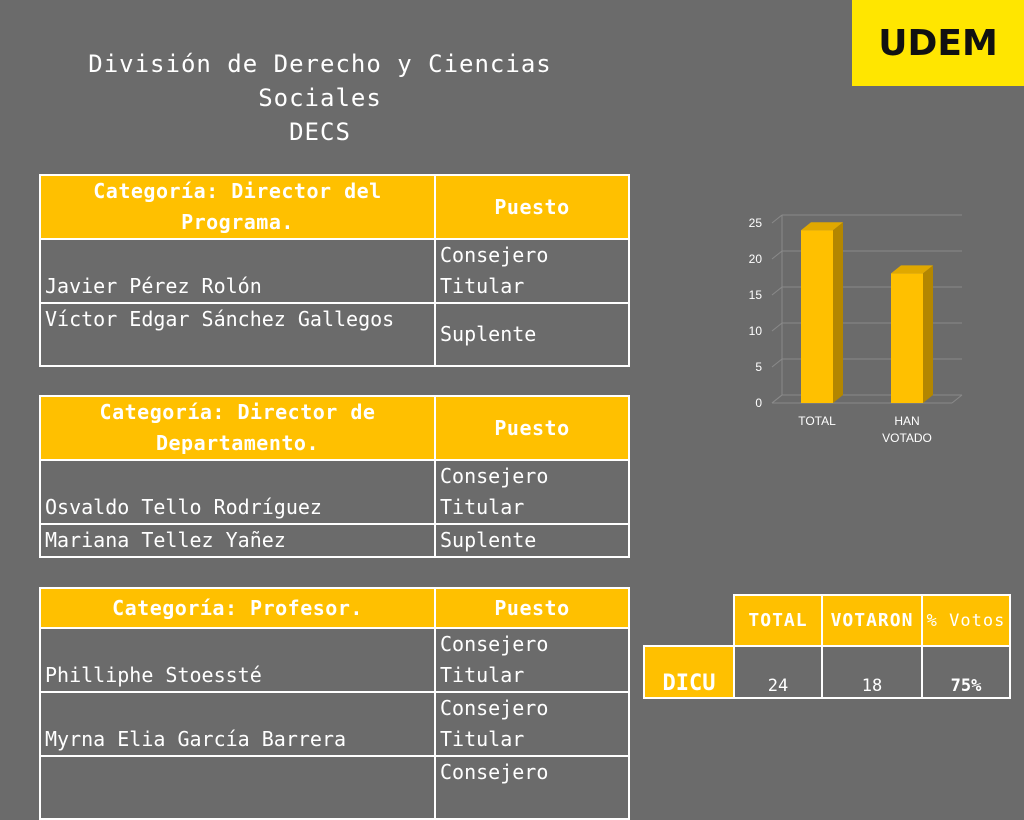  What do you see at coordinates (320, 132) in the screenshot?
I see `title-line-3: DECS` at bounding box center [320, 132].